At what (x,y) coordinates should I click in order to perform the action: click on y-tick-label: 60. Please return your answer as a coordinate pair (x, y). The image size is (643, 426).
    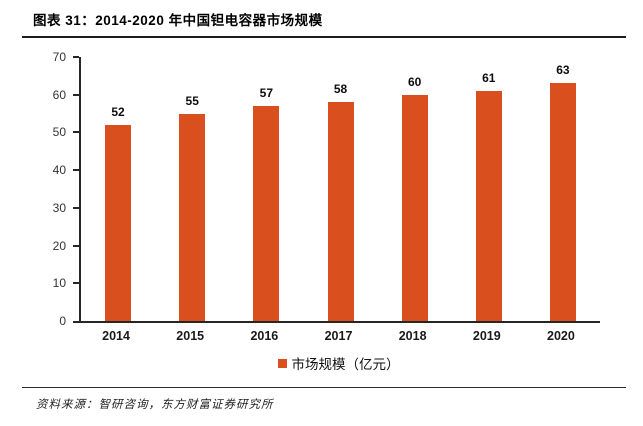
    Looking at the image, I should click on (59, 94).